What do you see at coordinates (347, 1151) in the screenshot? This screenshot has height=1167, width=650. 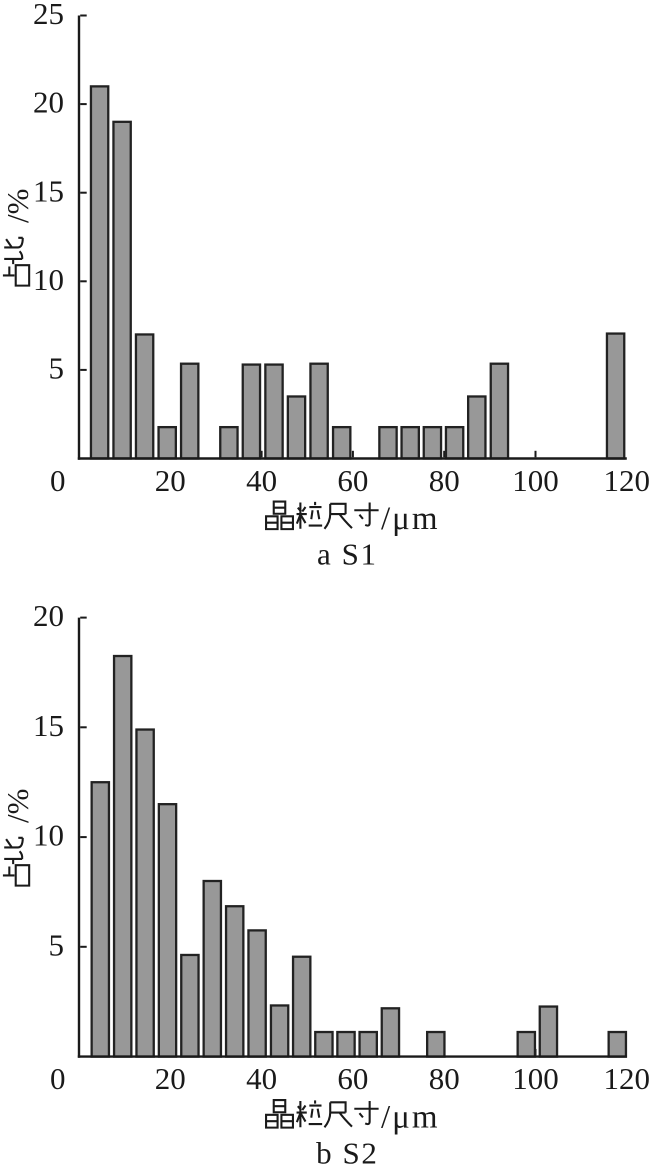 I see `svg-text: b S2` at bounding box center [347, 1151].